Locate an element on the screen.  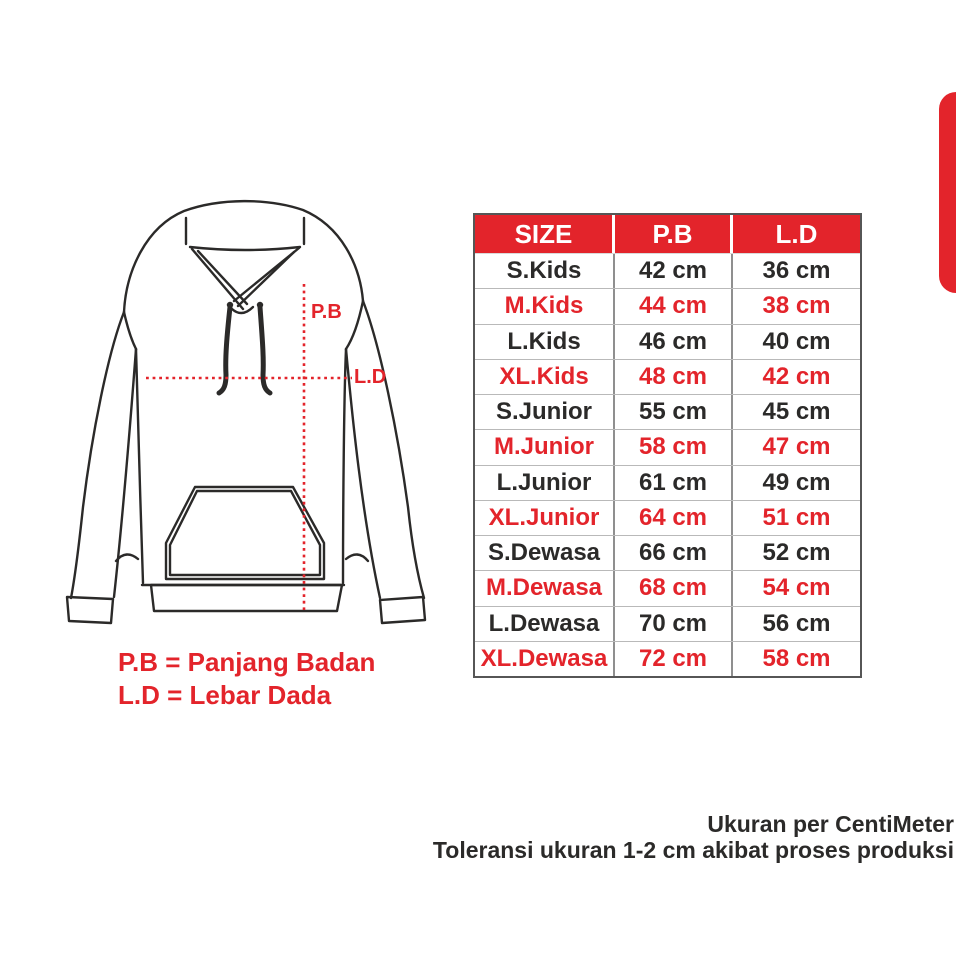
cell-size: M.Junior is located at coordinates (545, 447).